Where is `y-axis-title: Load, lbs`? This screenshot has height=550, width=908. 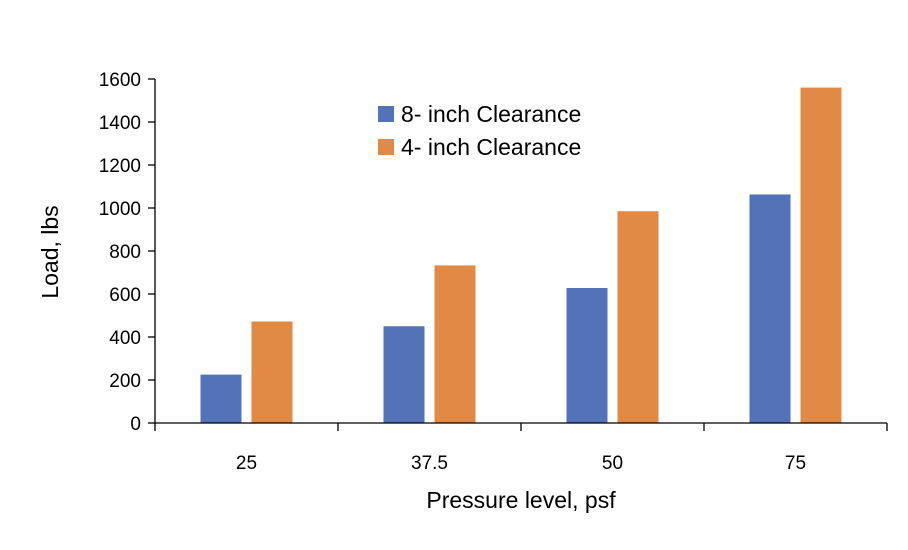 y-axis-title: Load, lbs is located at coordinates (50, 251).